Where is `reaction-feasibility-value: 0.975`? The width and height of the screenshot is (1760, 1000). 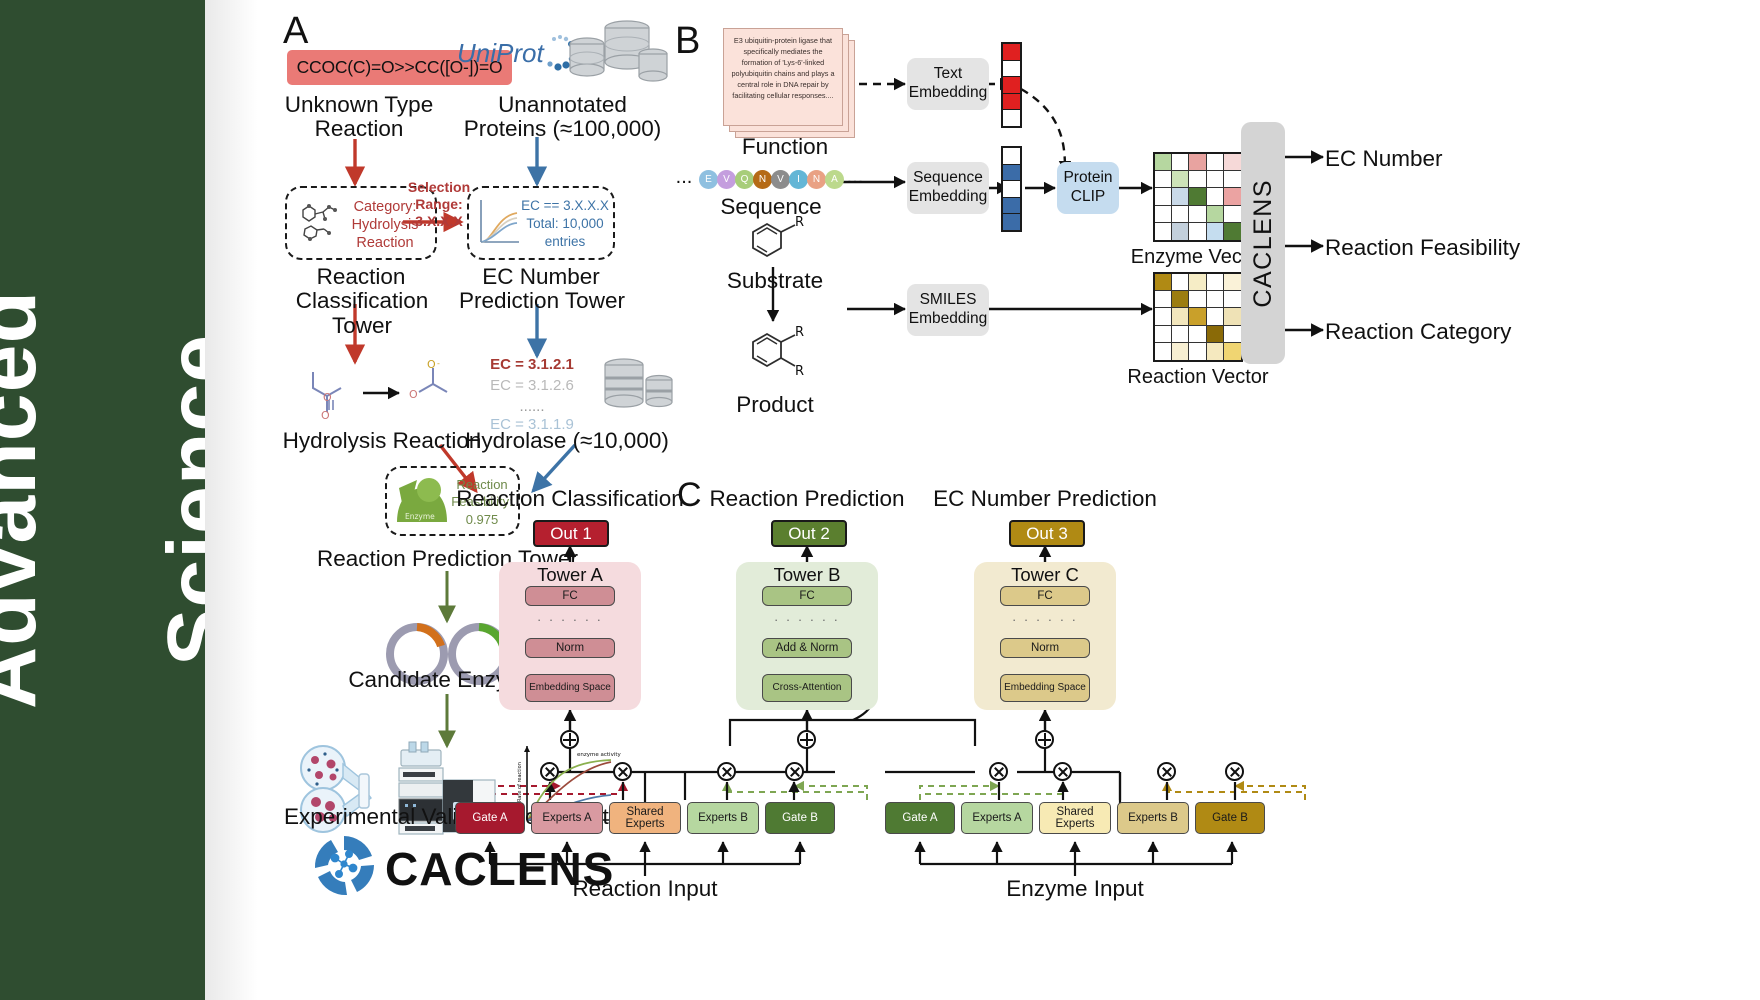
reaction-feasibility-value: 0.975 is located at coordinates (482, 519).